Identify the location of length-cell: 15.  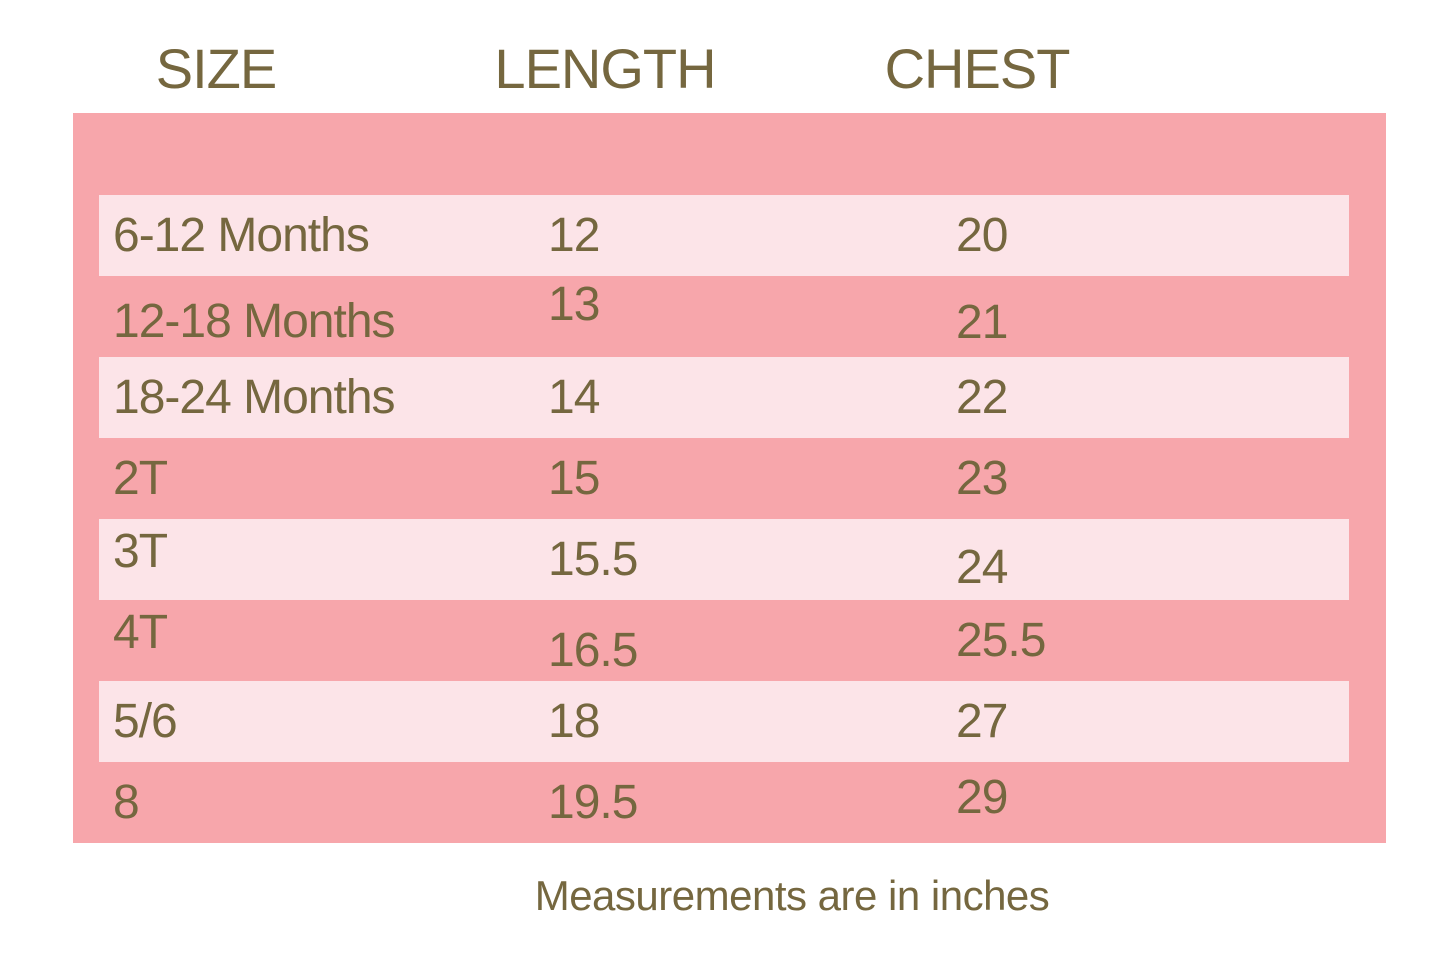
(574, 478).